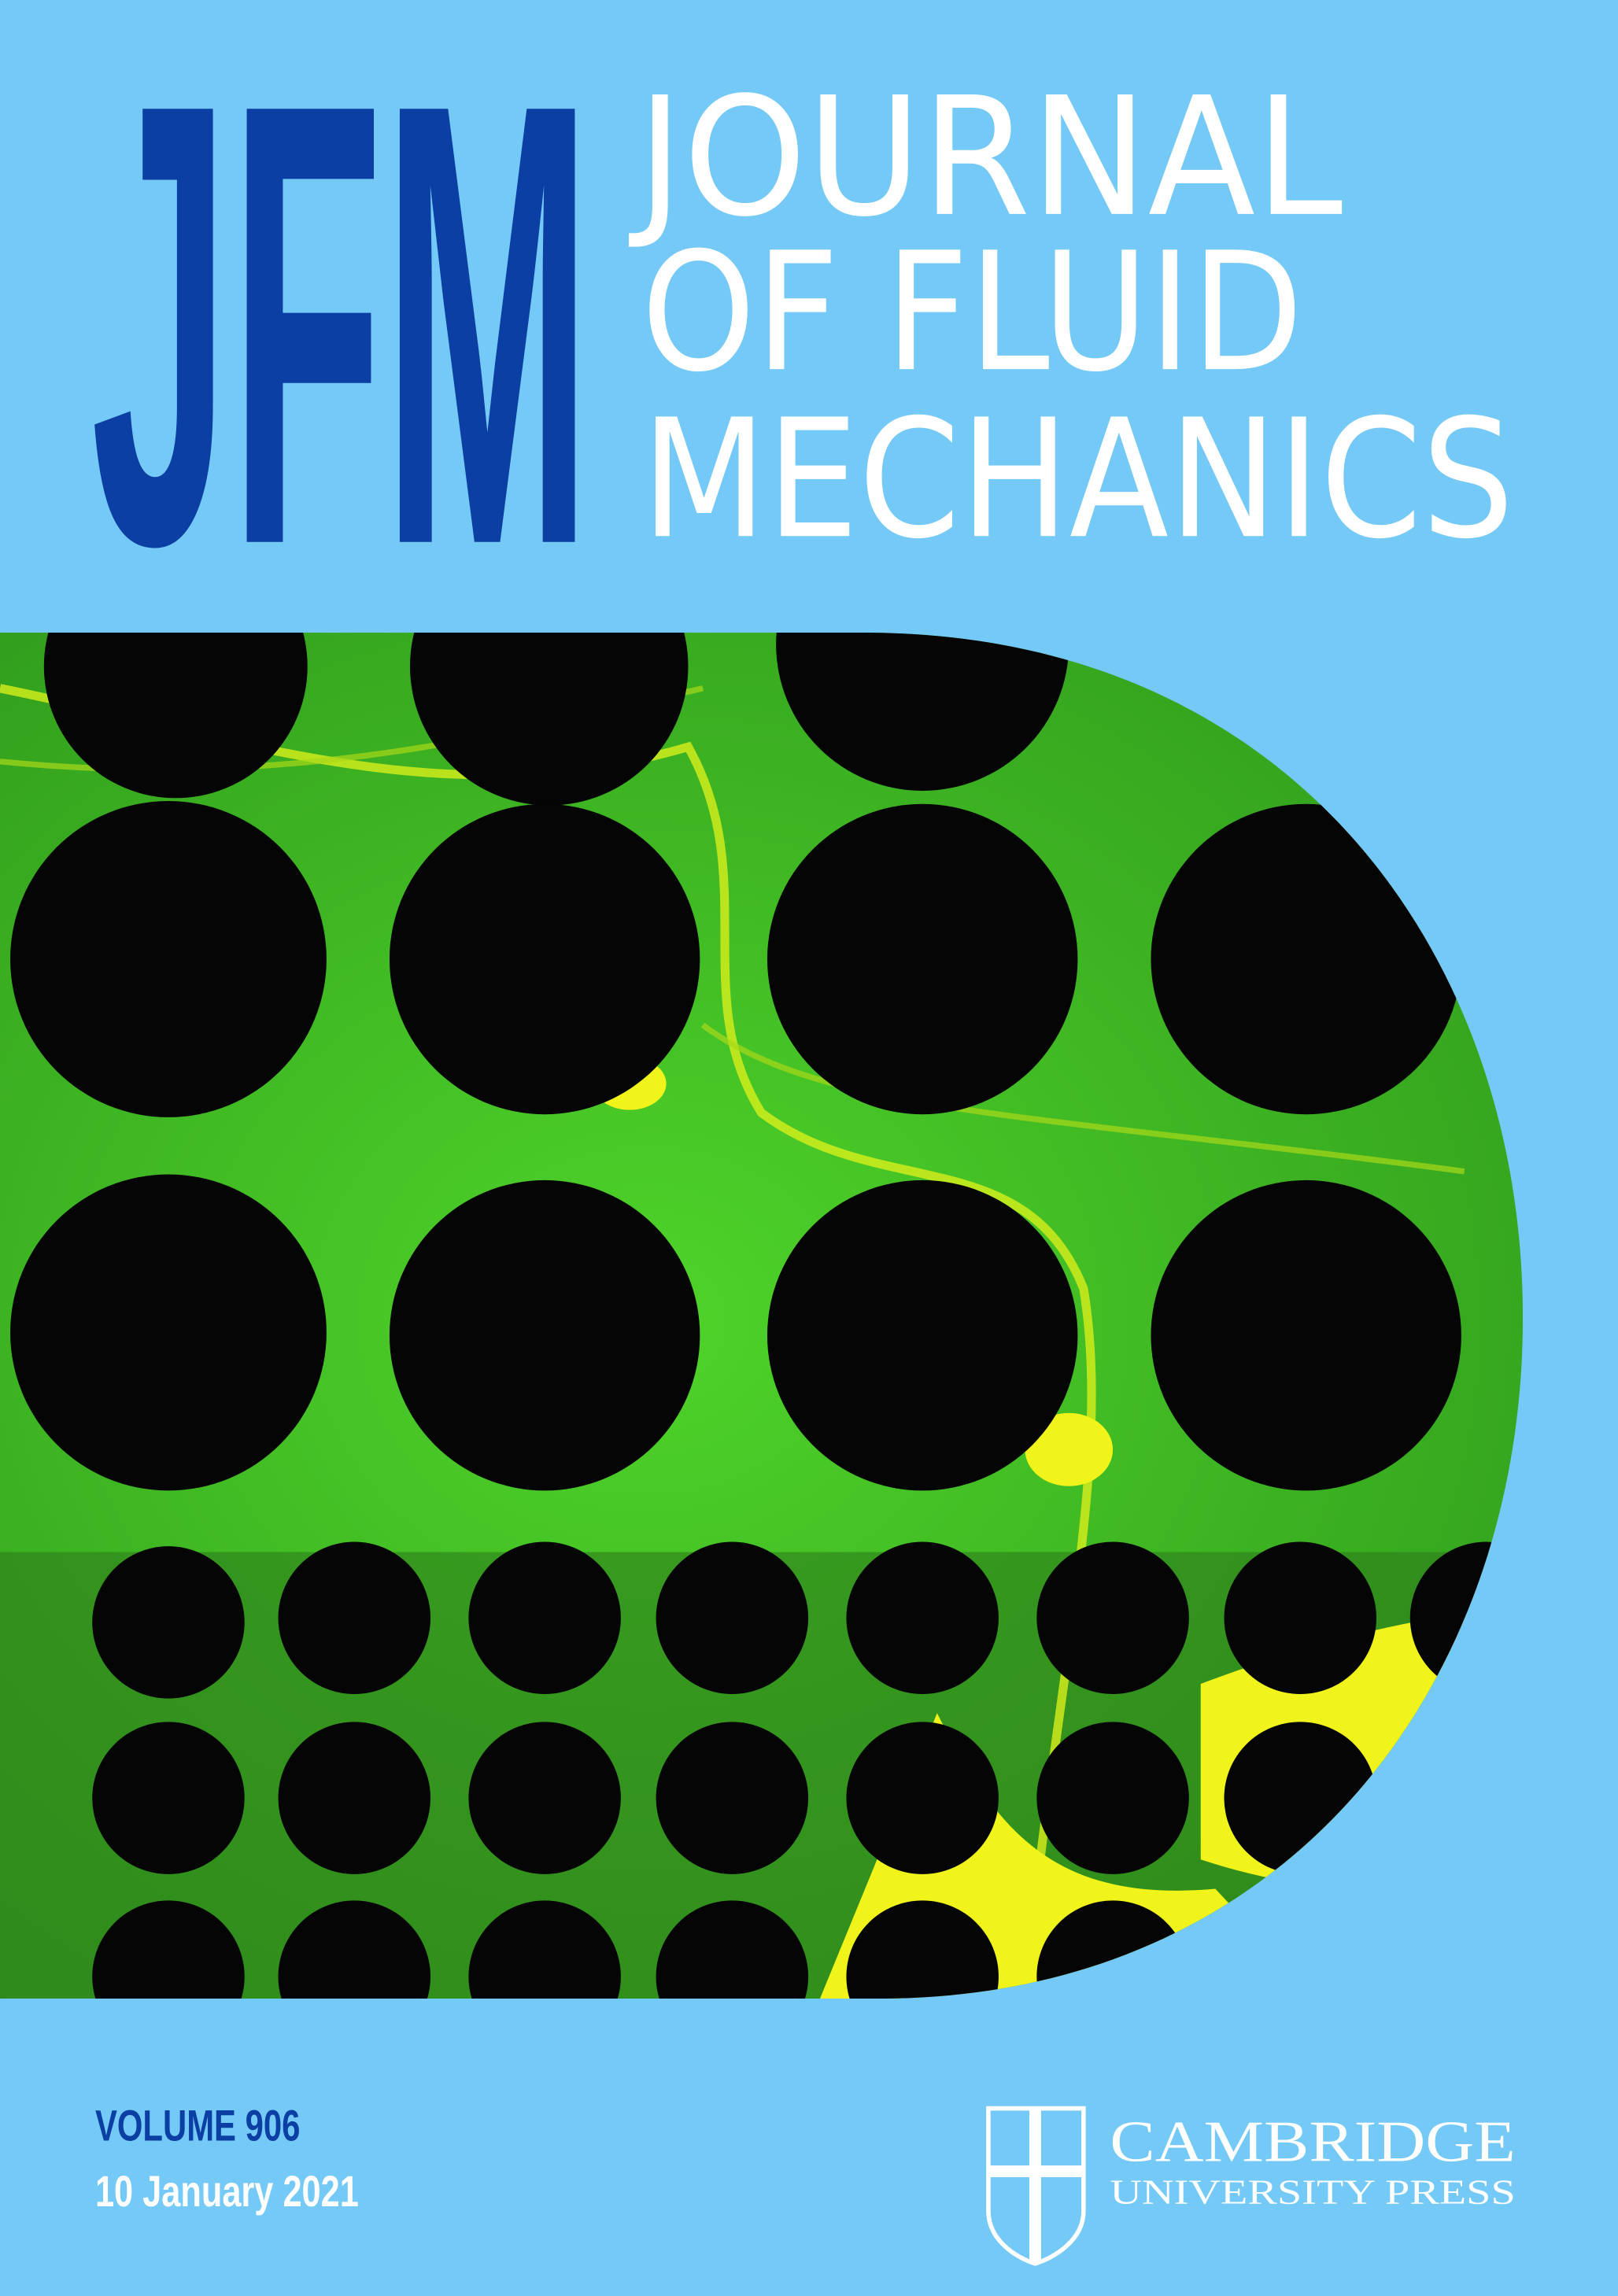  Describe the element at coordinates (227, 2191) in the screenshot. I see `date: 10 January 2021` at that location.